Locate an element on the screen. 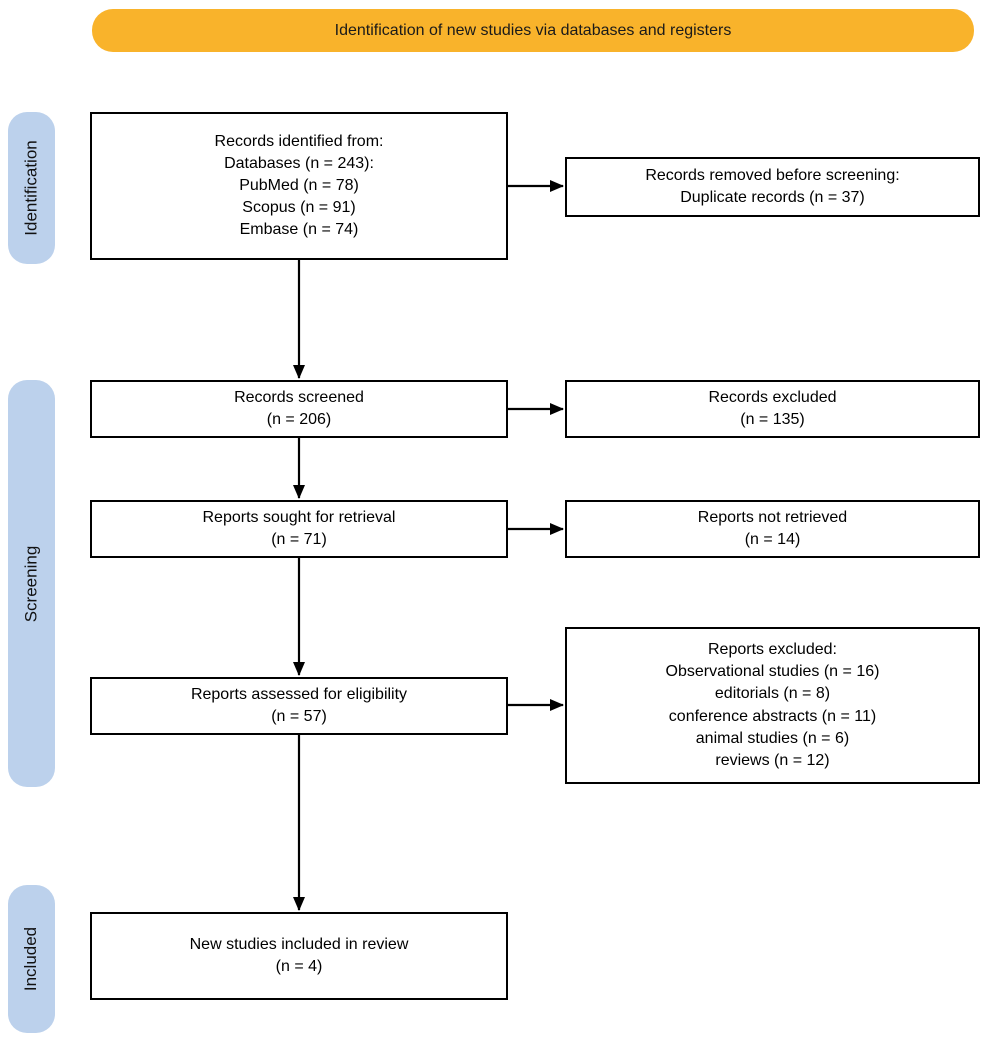 The height and width of the screenshot is (1038, 986). stage-pill-identification: Identification is located at coordinates (31, 188).